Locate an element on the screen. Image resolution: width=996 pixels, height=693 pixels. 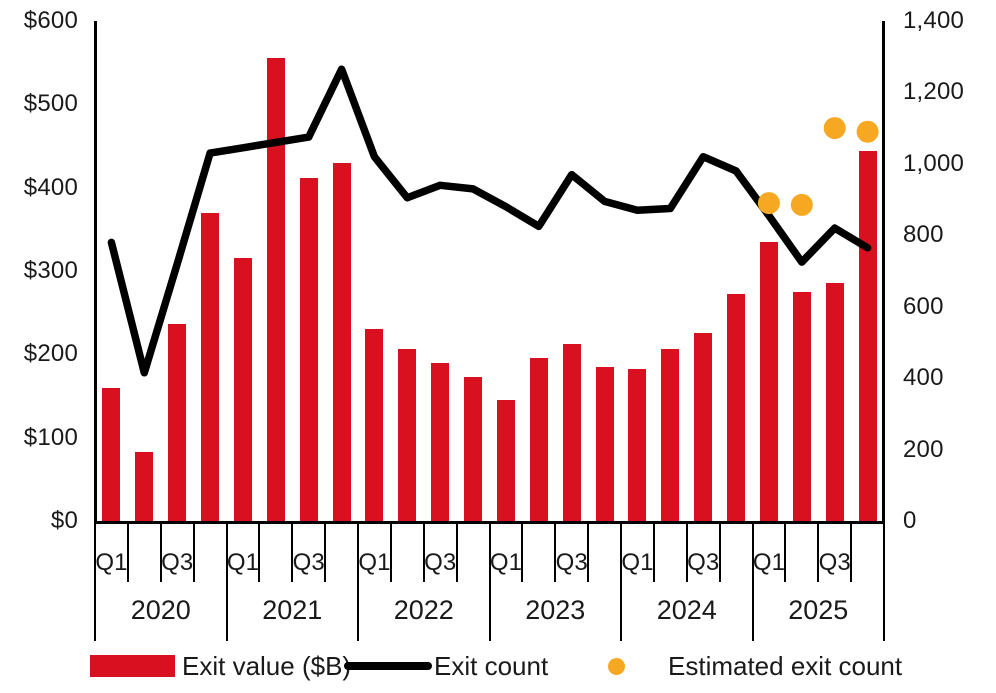
y-axis-left-tick-label: $0 is located at coordinates (64, 520).